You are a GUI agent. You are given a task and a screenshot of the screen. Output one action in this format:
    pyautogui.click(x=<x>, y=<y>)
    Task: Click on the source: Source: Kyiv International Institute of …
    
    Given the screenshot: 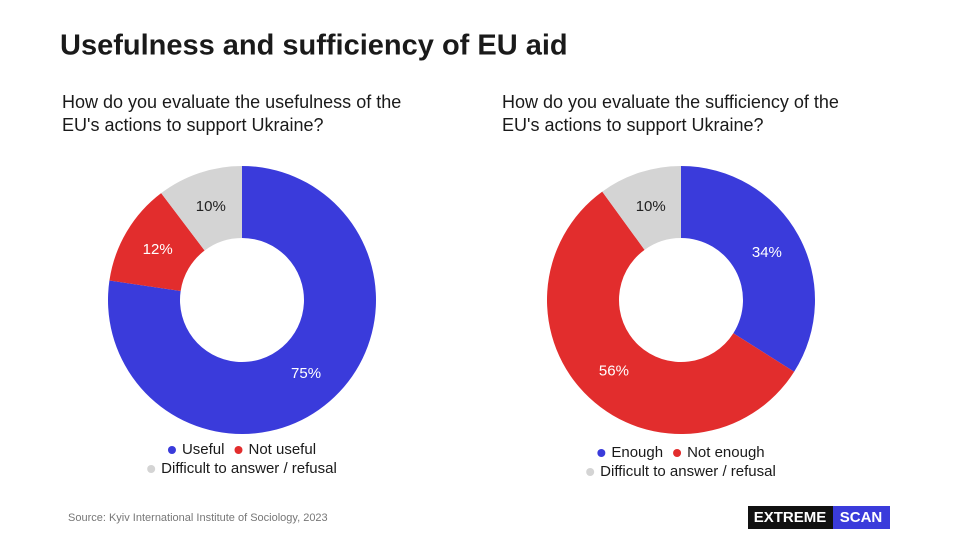 What is the action you would take?
    pyautogui.click(x=198, y=518)
    